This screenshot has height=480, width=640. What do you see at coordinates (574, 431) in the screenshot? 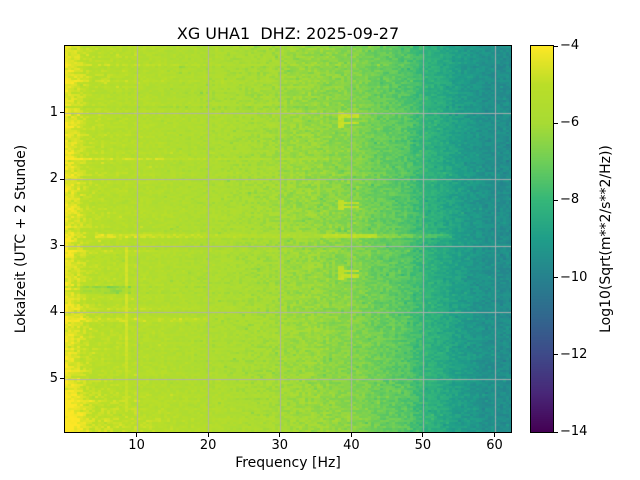
I see `colorbar-tick-label: −14` at bounding box center [574, 431].